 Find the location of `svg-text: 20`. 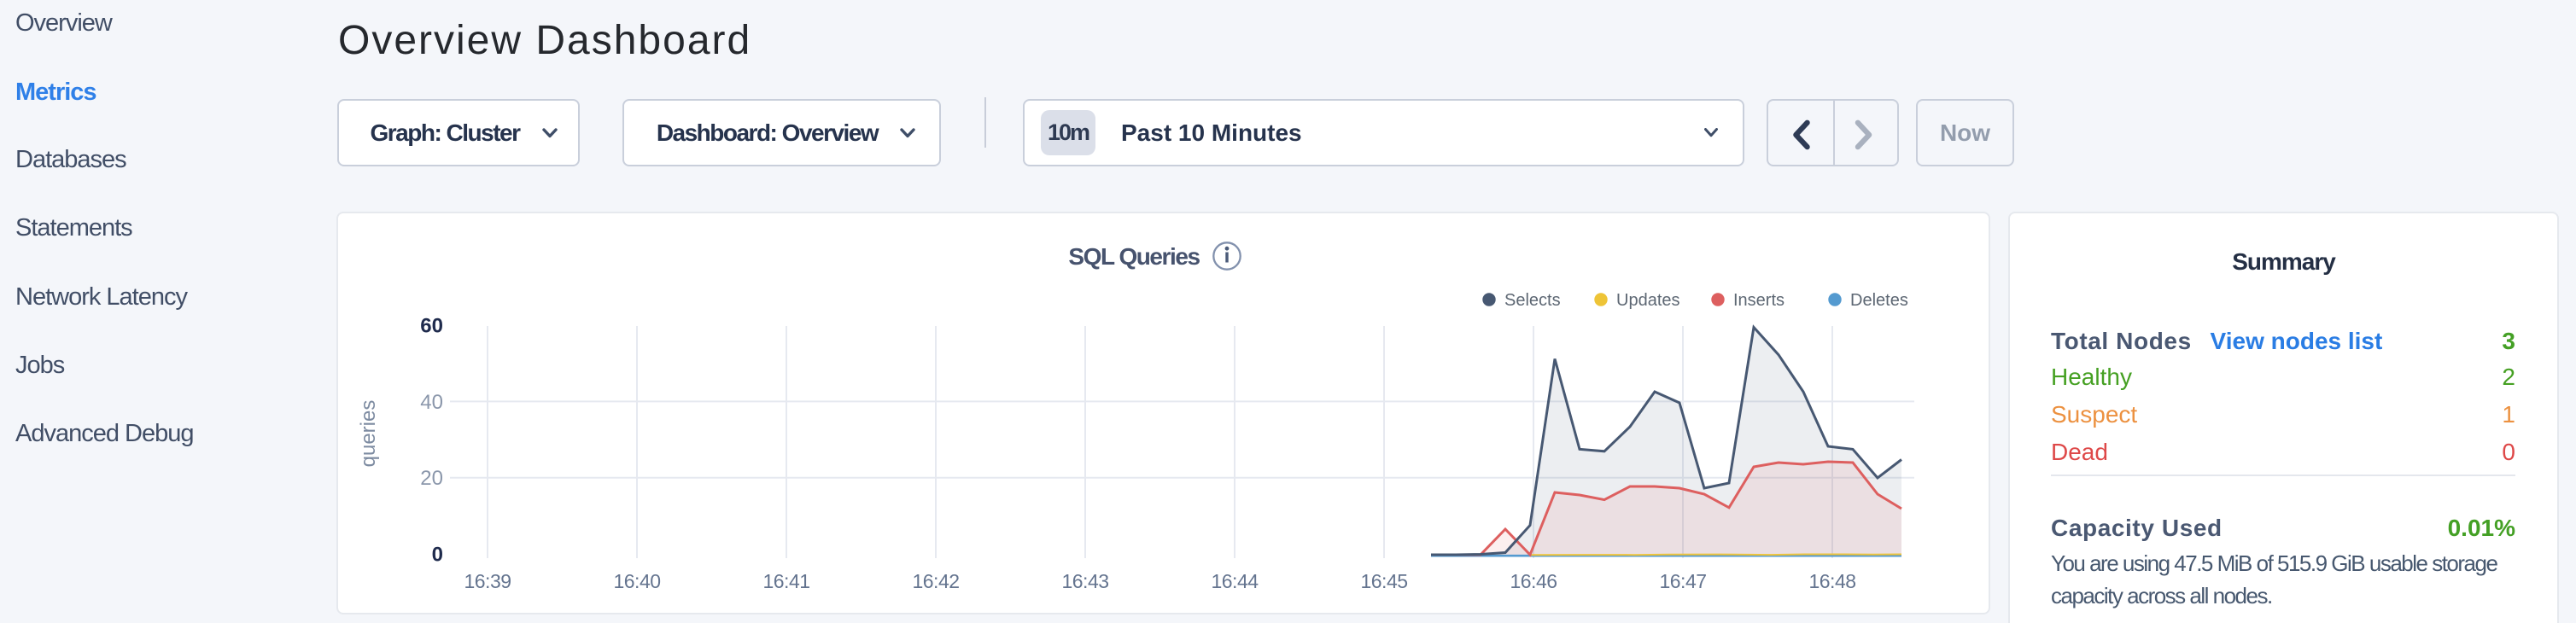

svg-text: 20 is located at coordinates (431, 478).